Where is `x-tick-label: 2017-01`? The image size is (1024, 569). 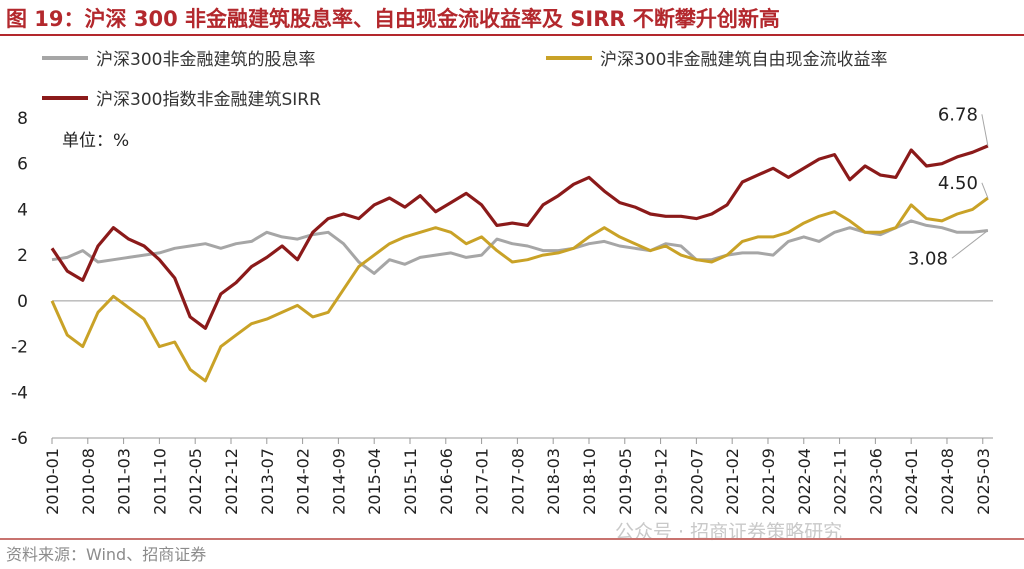 x-tick-label: 2017-01 is located at coordinates (482, 481).